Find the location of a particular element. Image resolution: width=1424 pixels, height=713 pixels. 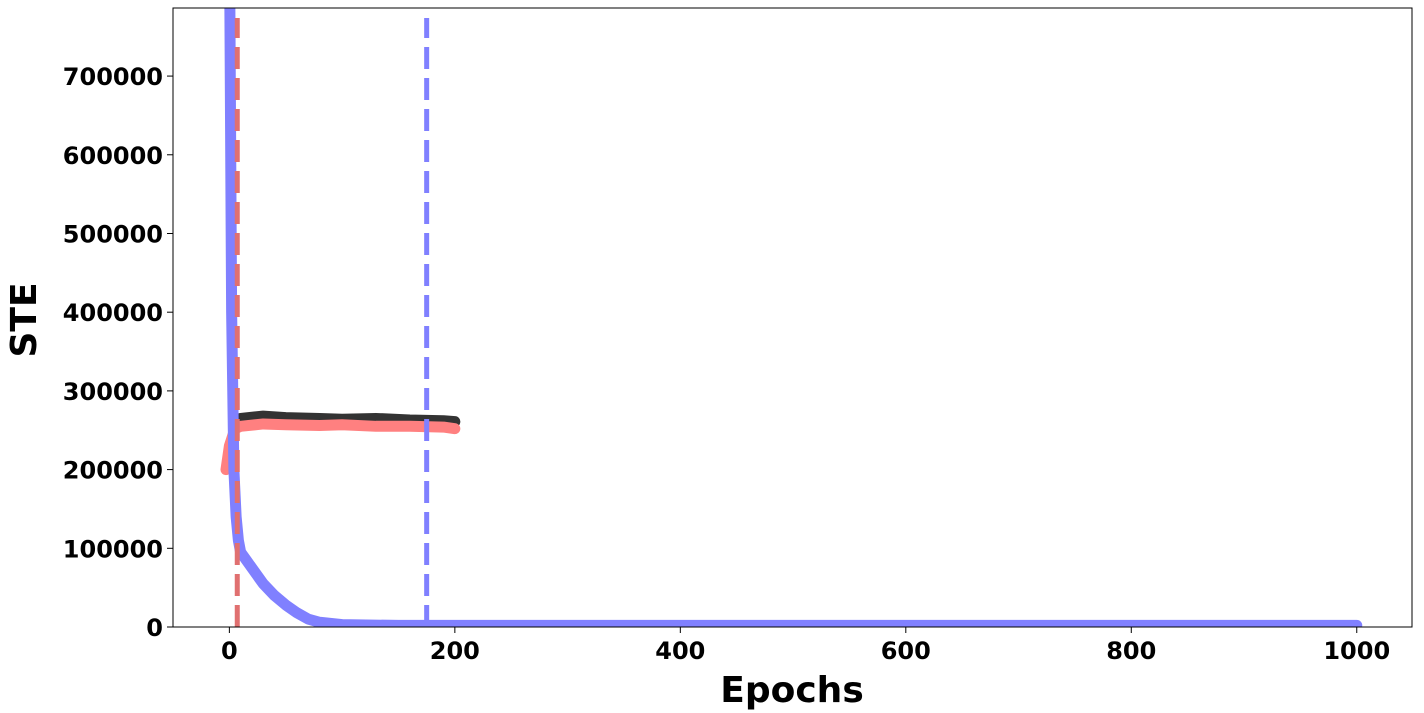

y-tick-label: 600000 is located at coordinates (113, 156).